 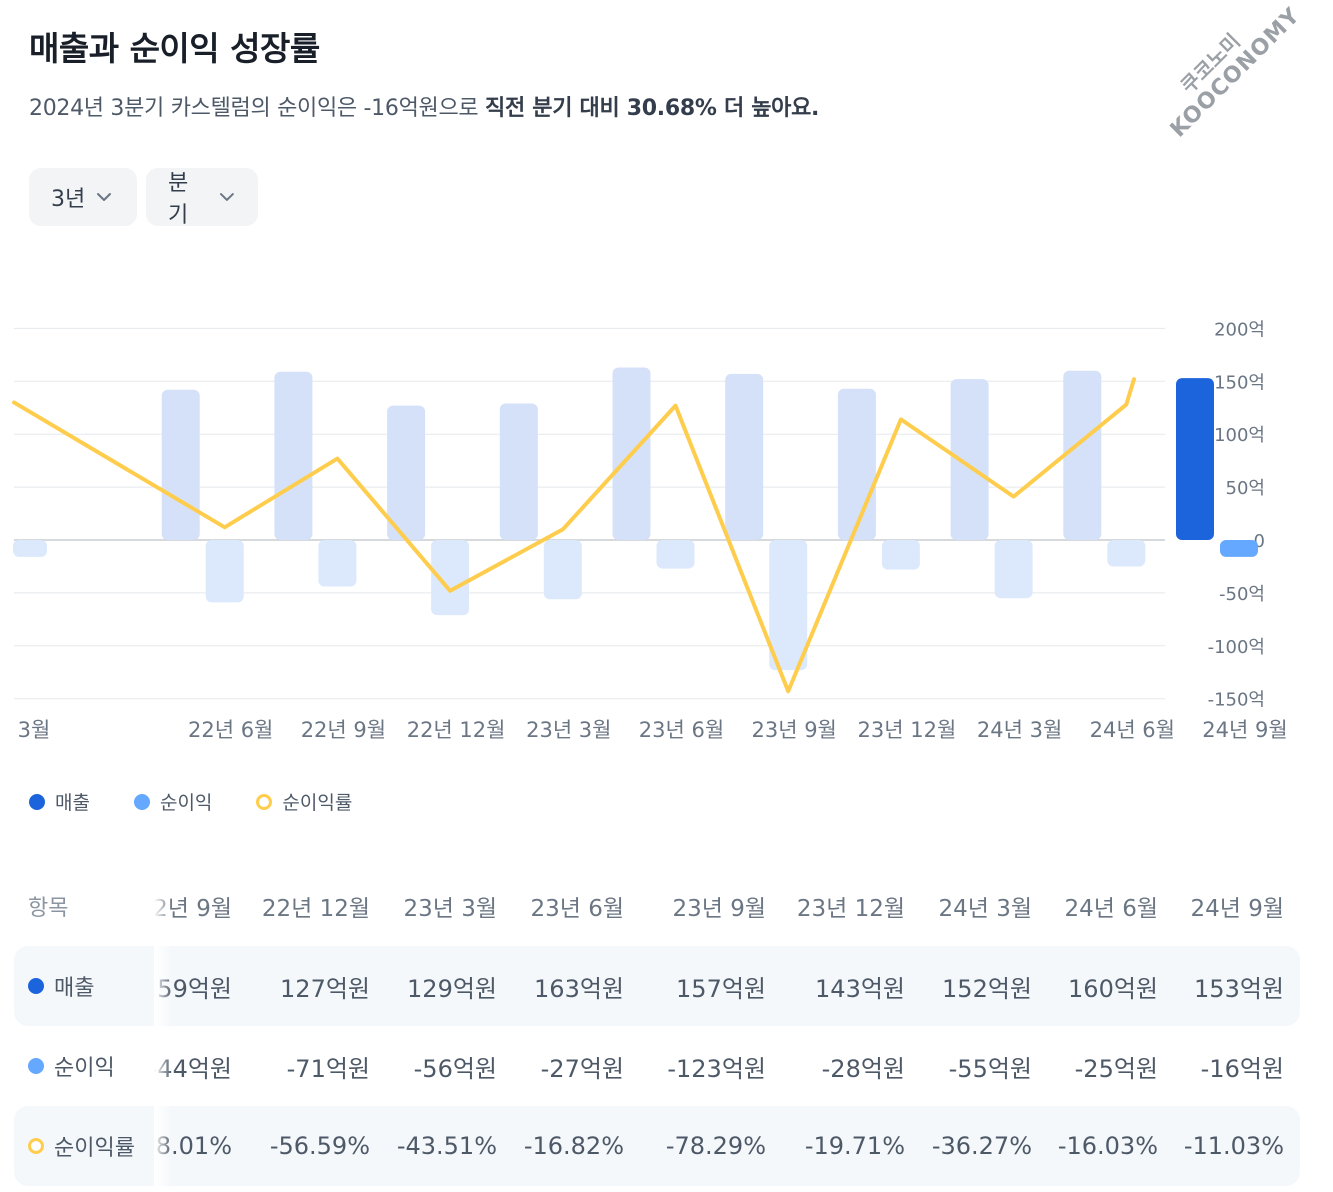 I want to click on legend-revenue-dot, so click(x=37, y=801).